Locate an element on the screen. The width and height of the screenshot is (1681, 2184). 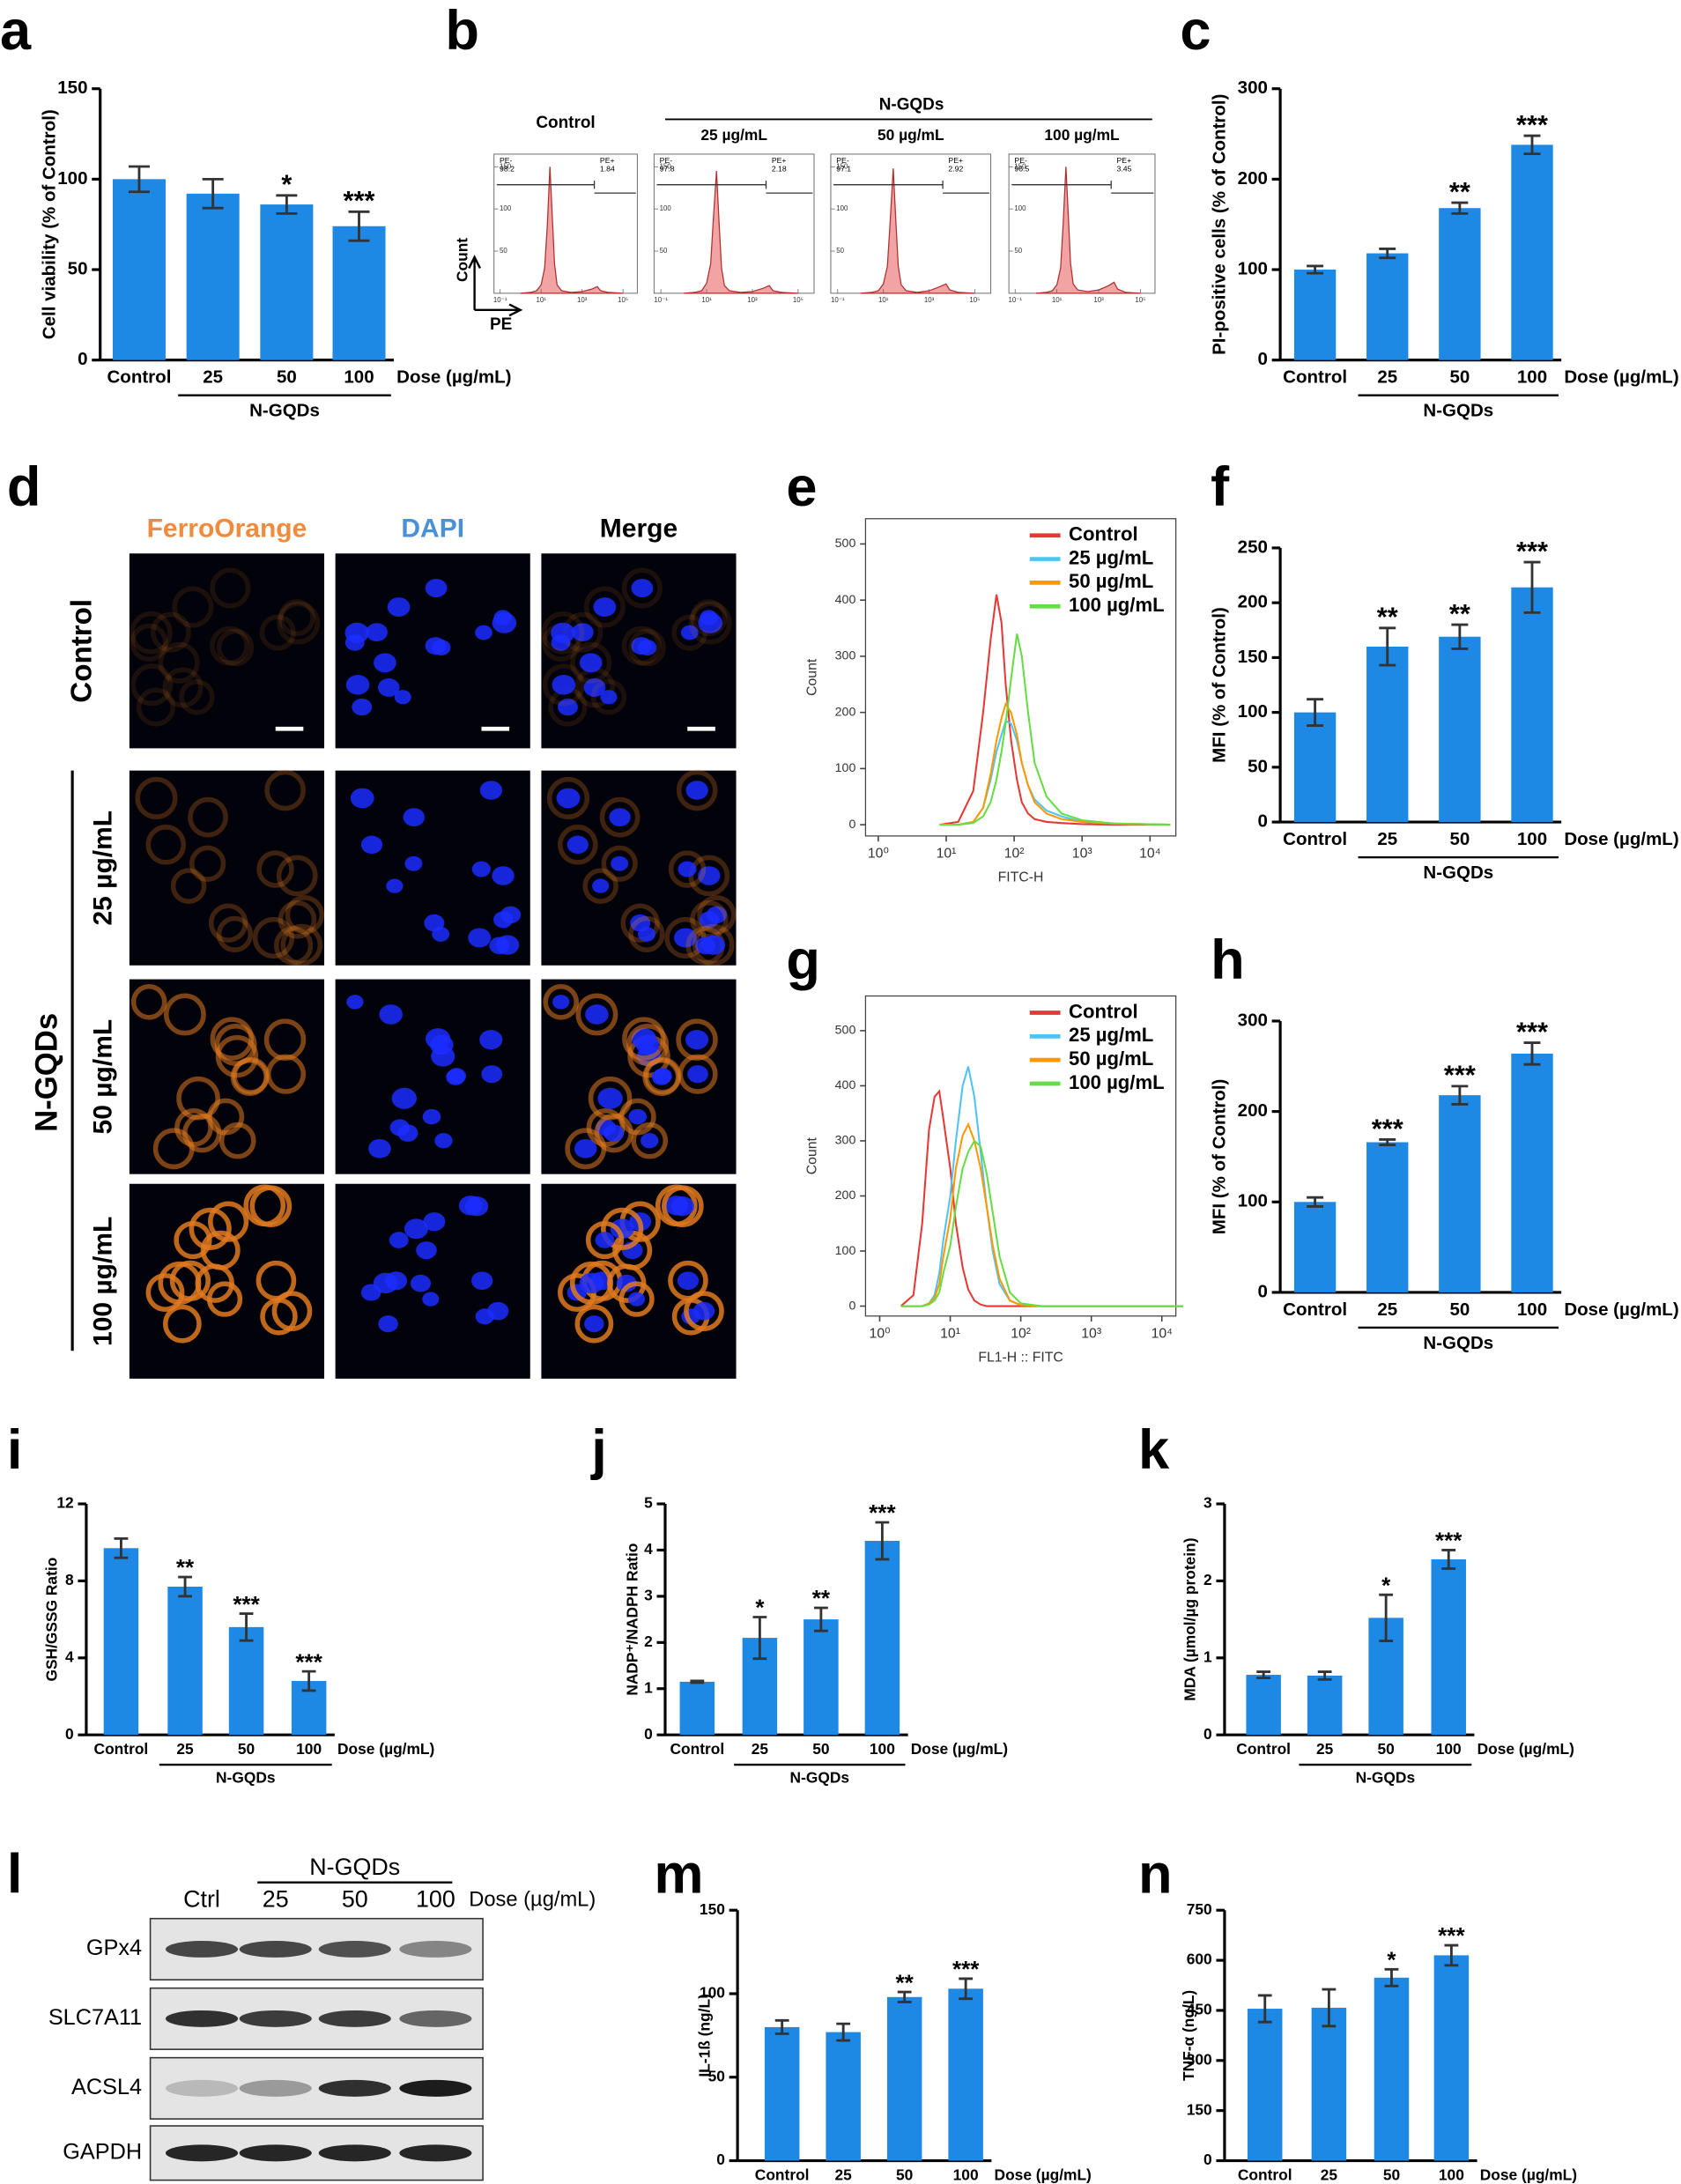
y-axis-label: NADP⁺/NADPH Ratio is located at coordinates (632, 1620).